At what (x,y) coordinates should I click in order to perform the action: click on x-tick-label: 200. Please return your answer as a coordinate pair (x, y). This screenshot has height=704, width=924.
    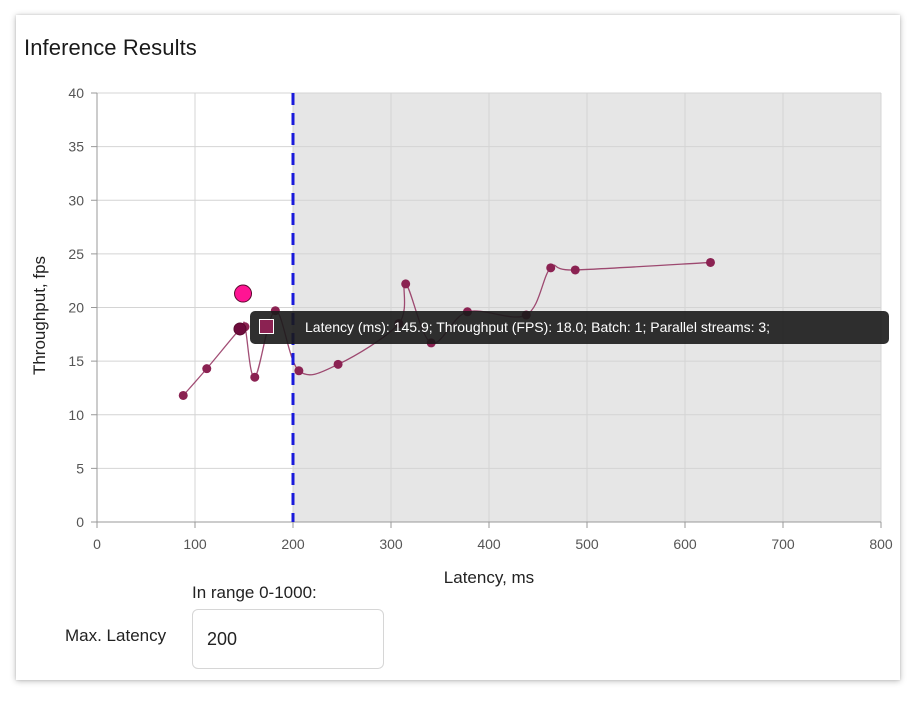
    Looking at the image, I should click on (293, 544).